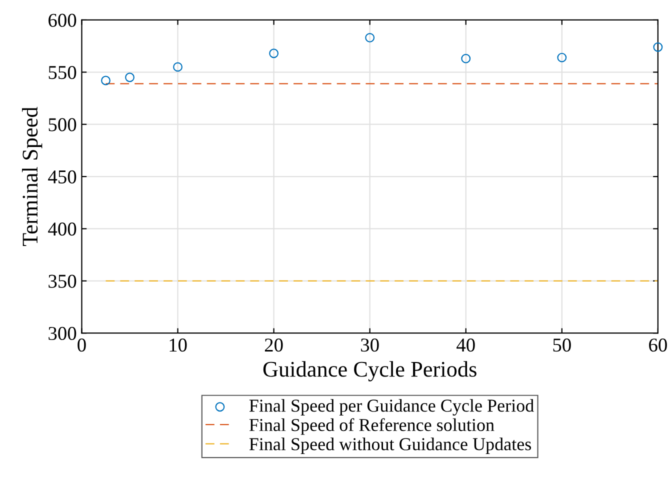 The image size is (670, 487). I want to click on y-tick-label: 550, so click(62, 73).